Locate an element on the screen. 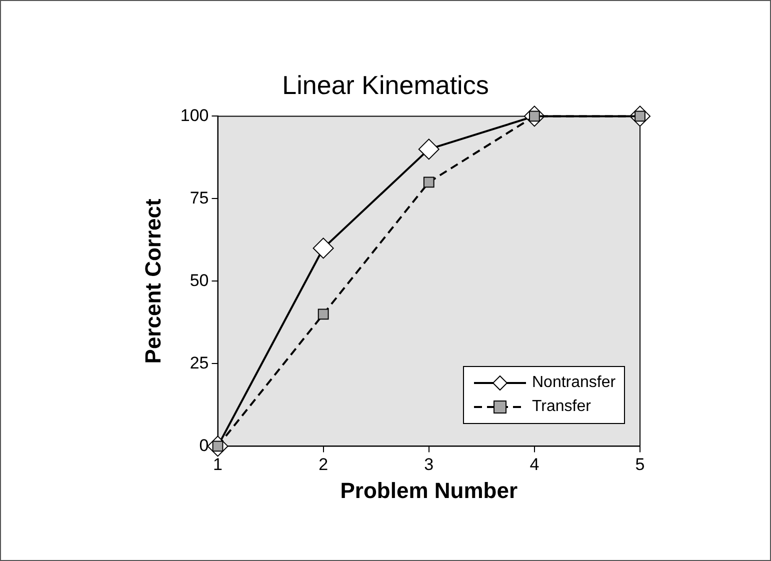  y-axis-title: Percent Correct is located at coordinates (153, 281).